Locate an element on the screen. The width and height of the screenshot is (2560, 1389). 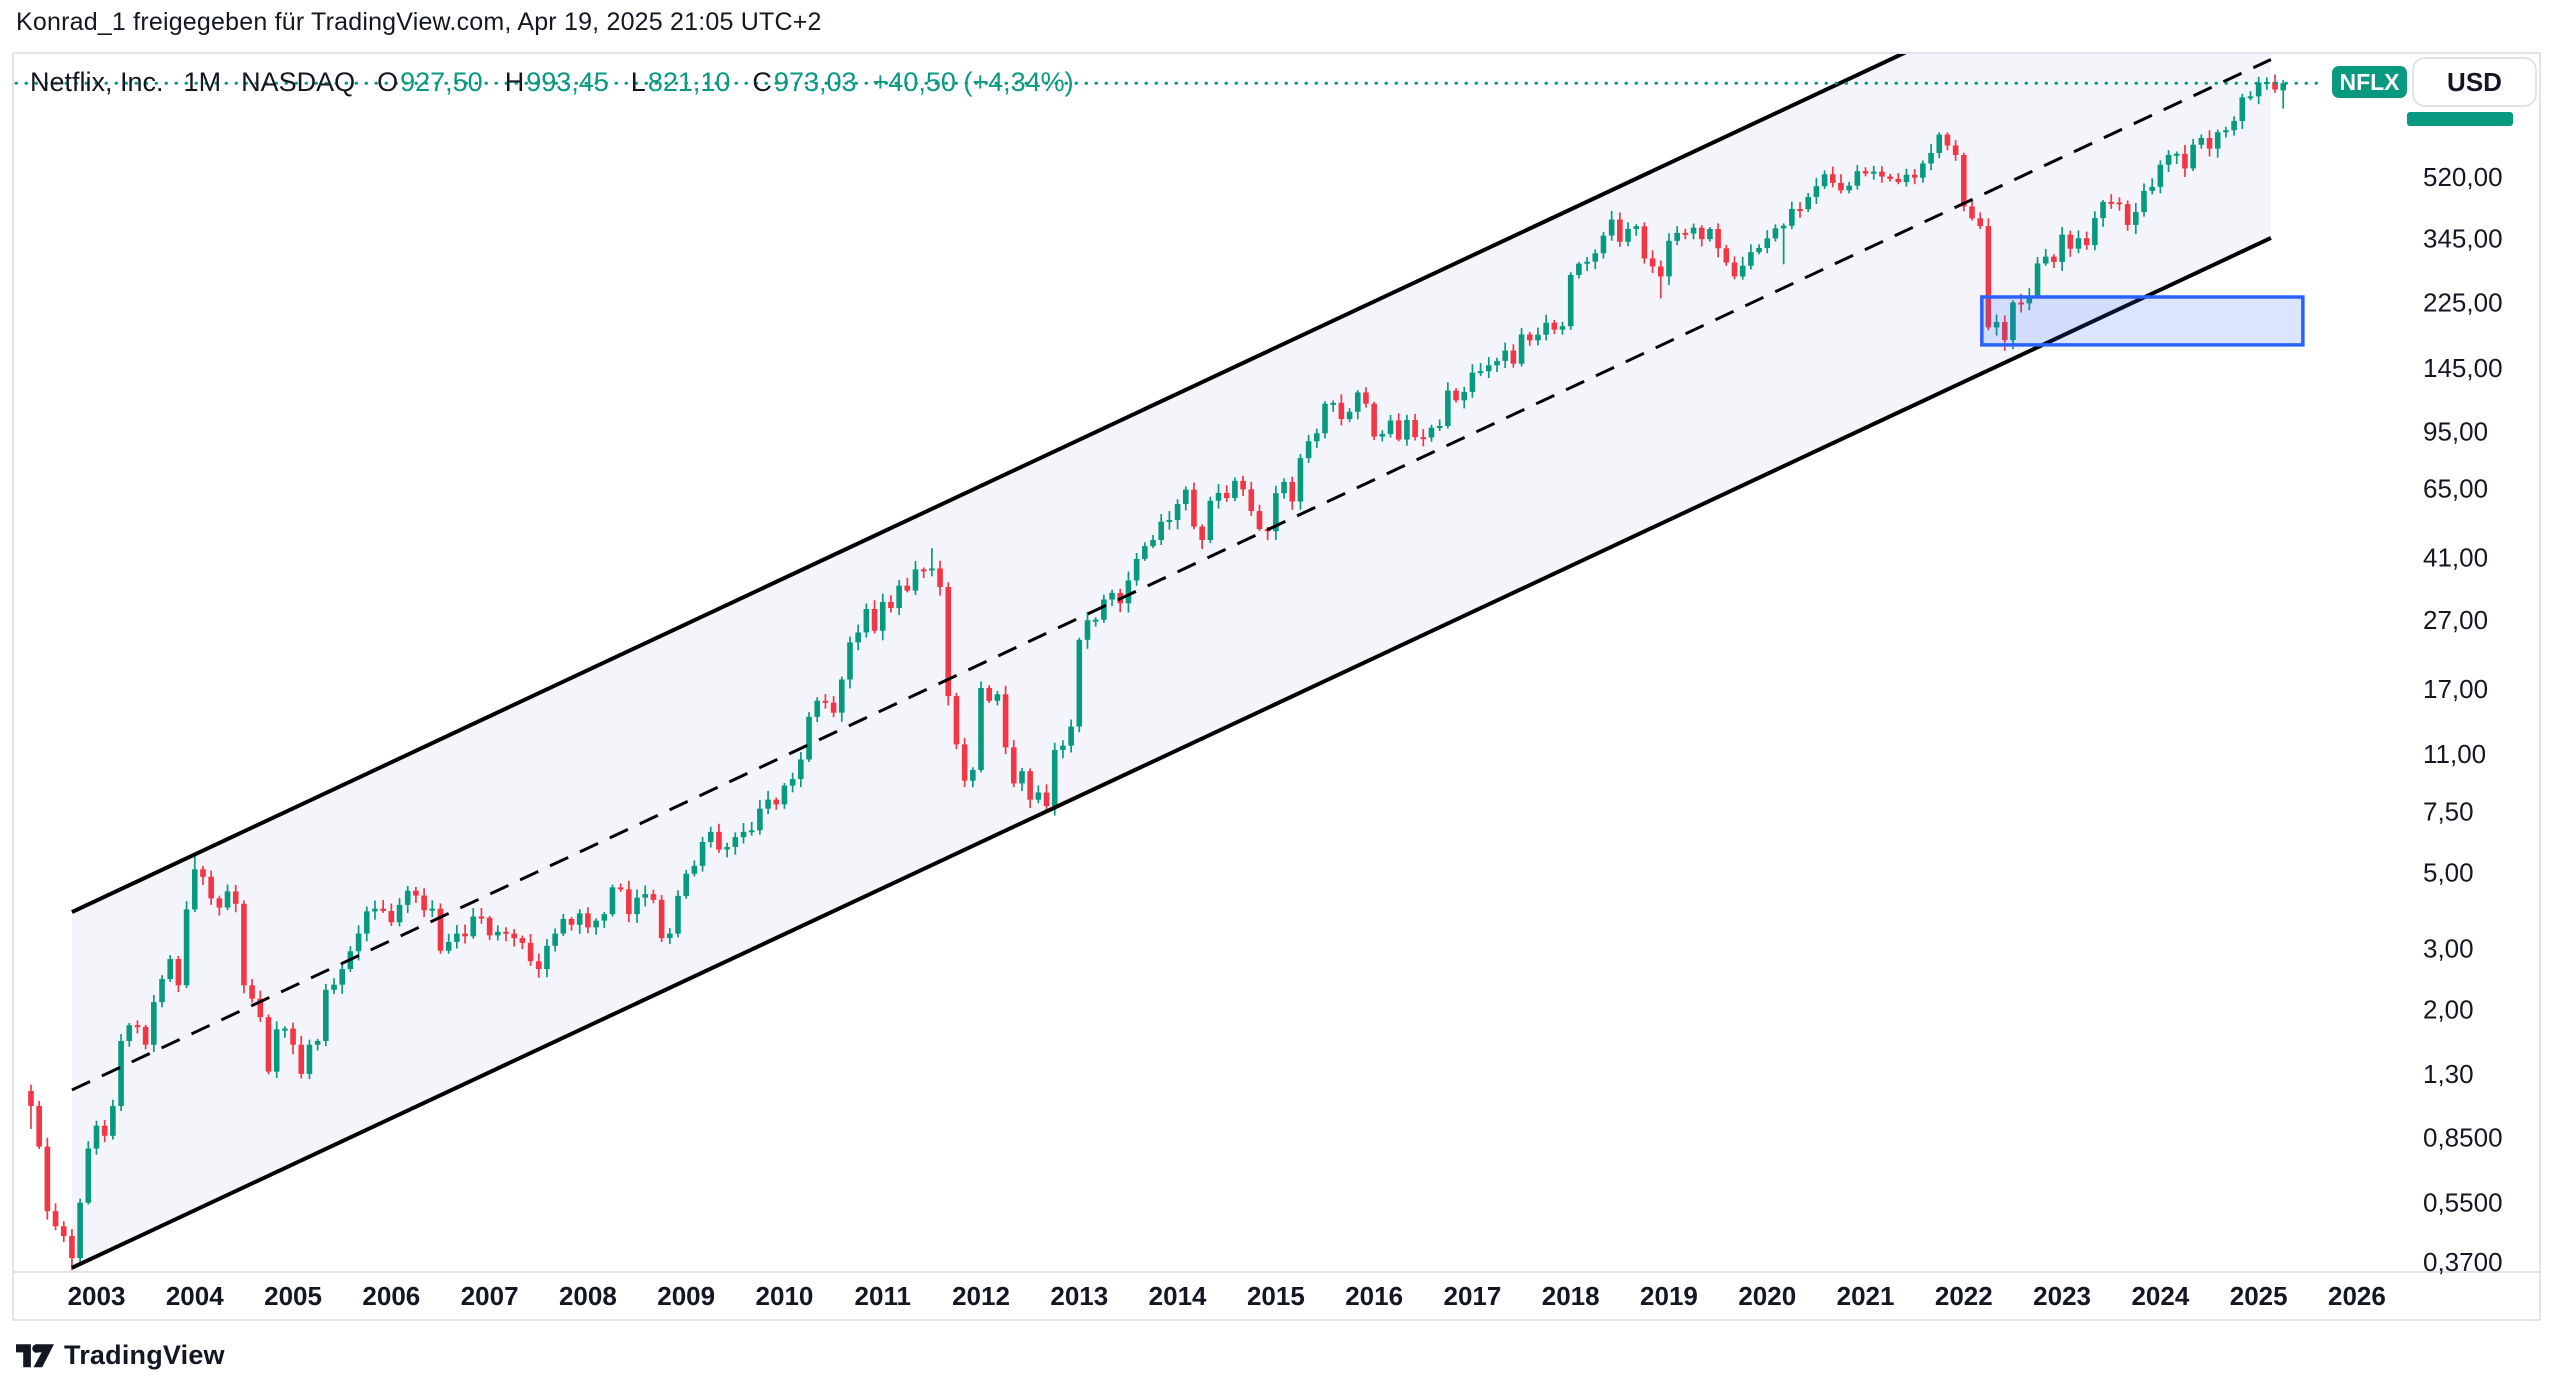
svg-text: 2015 is located at coordinates (1276, 1296).